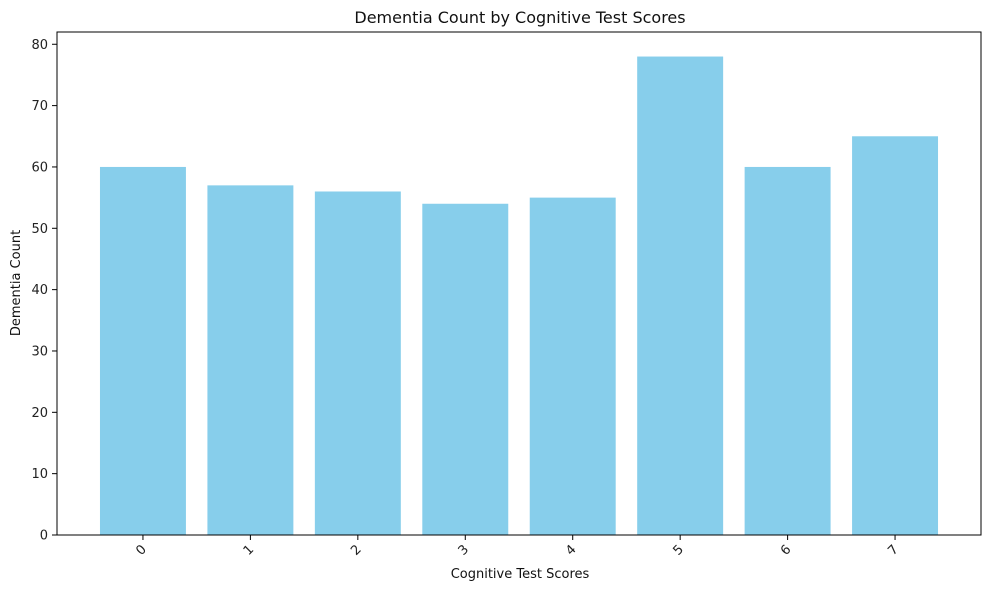  What do you see at coordinates (16, 283) in the screenshot?
I see `y-axis-label: Dementia Count` at bounding box center [16, 283].